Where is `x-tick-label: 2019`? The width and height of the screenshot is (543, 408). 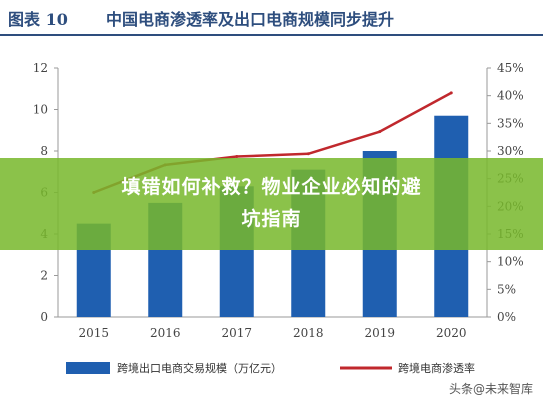
x-tick-label: 2019 is located at coordinates (379, 333).